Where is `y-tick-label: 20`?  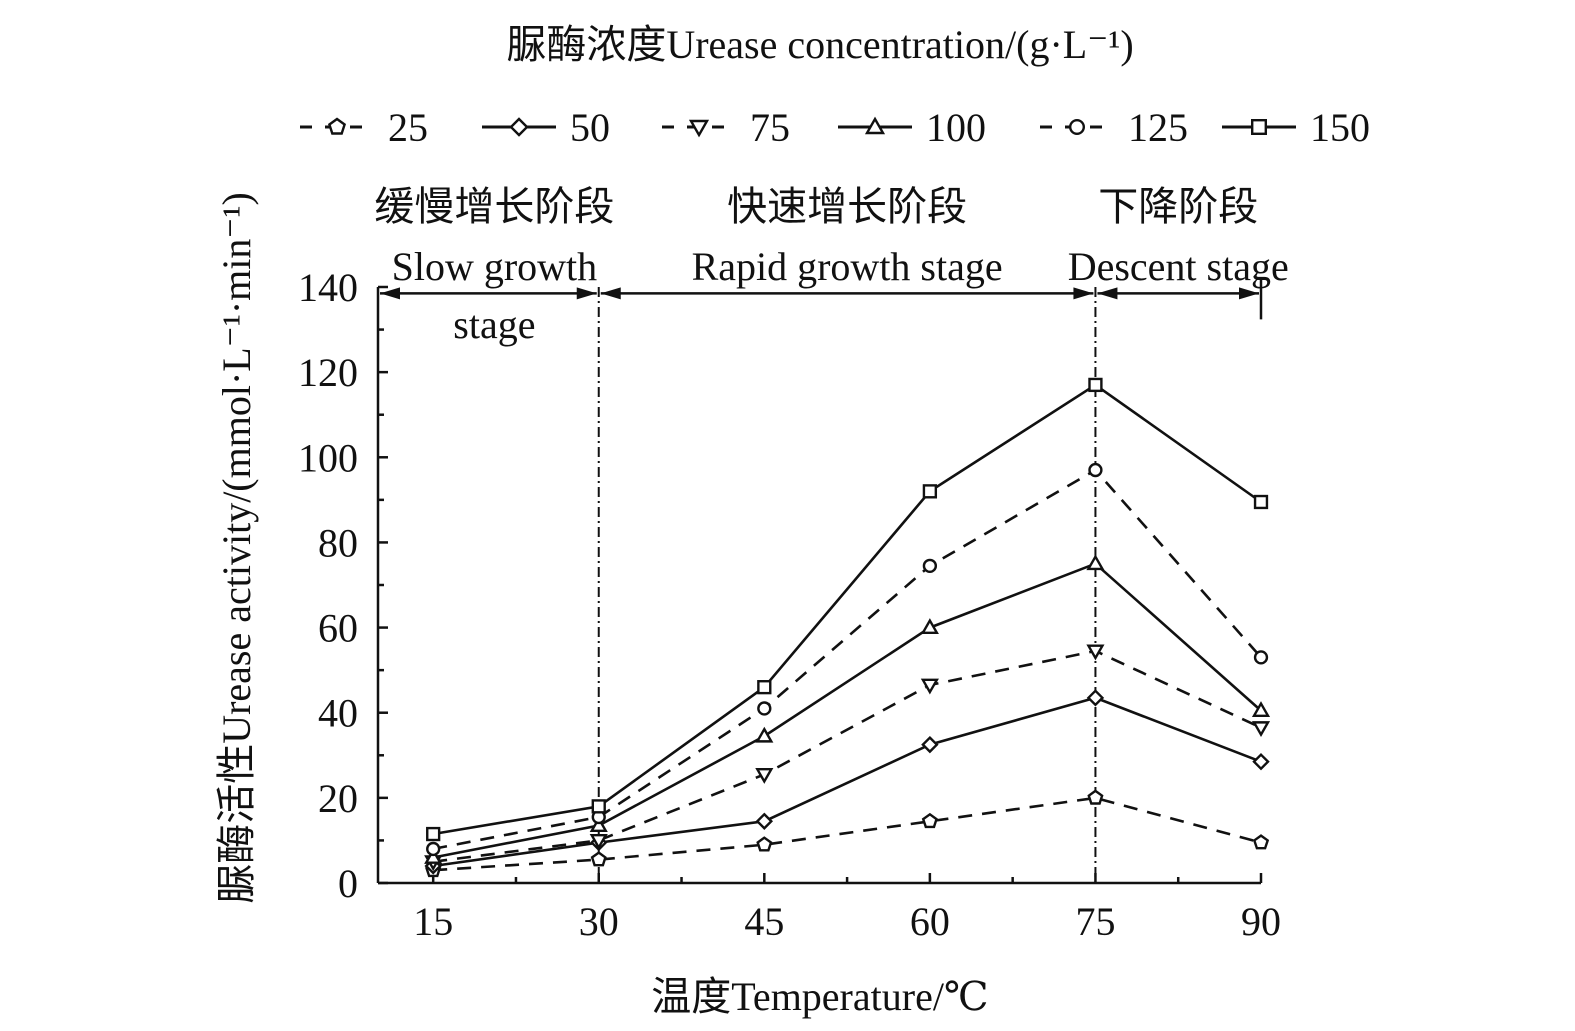 y-tick-label: 20 is located at coordinates (338, 798).